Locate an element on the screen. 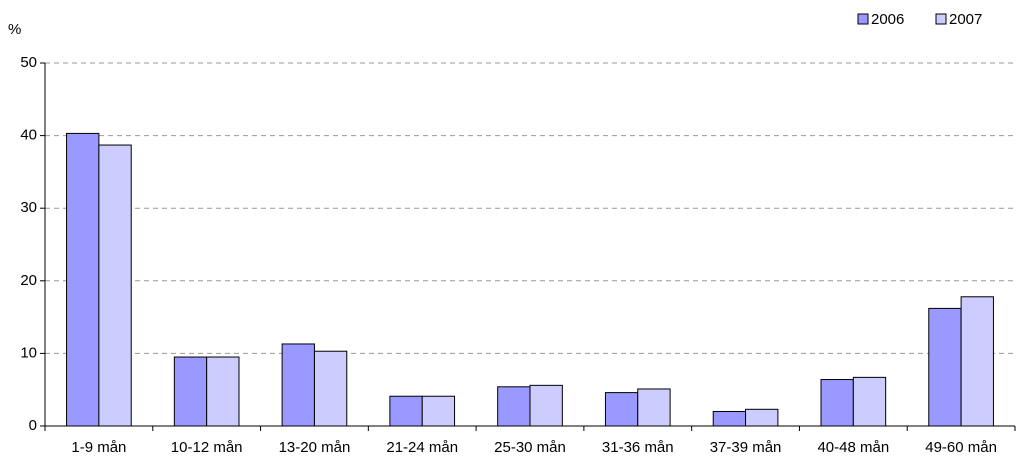 The image size is (1027, 463). y-tick-label: 0 is located at coordinates (33, 425).